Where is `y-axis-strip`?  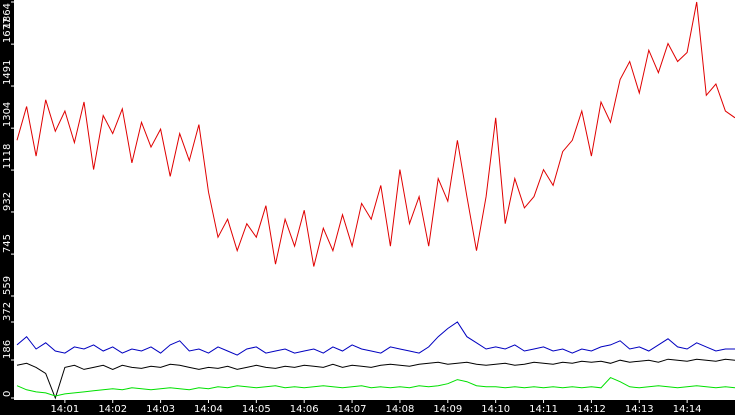 y-axis-strip is located at coordinates (7, 207).